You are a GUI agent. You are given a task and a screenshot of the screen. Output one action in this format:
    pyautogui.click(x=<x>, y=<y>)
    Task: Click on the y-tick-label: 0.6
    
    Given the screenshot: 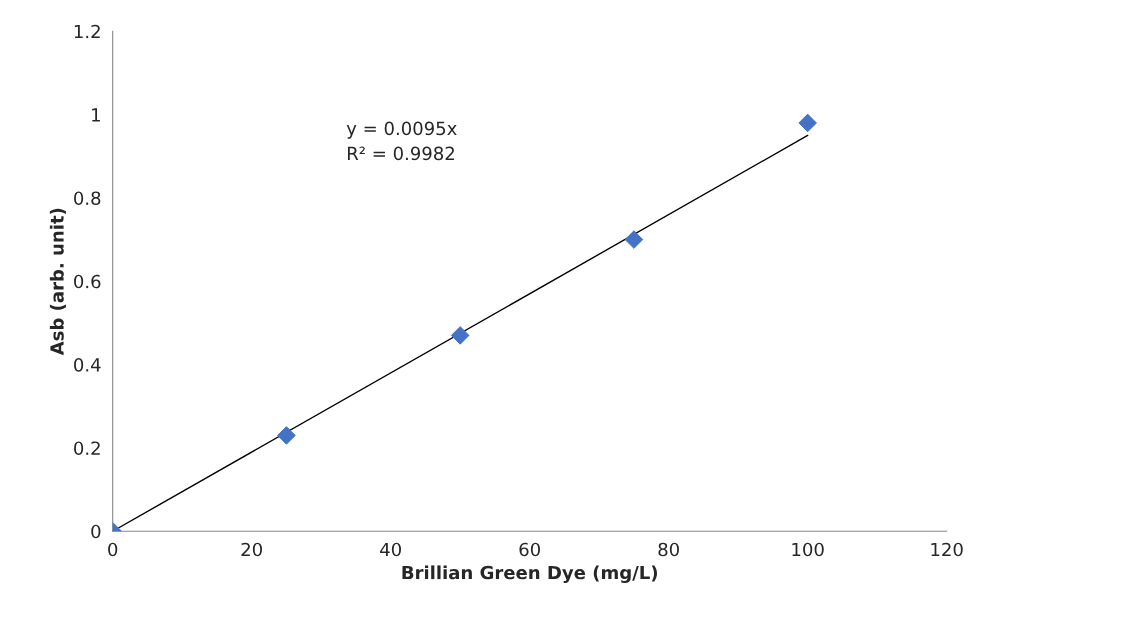 What is the action you would take?
    pyautogui.click(x=87, y=281)
    